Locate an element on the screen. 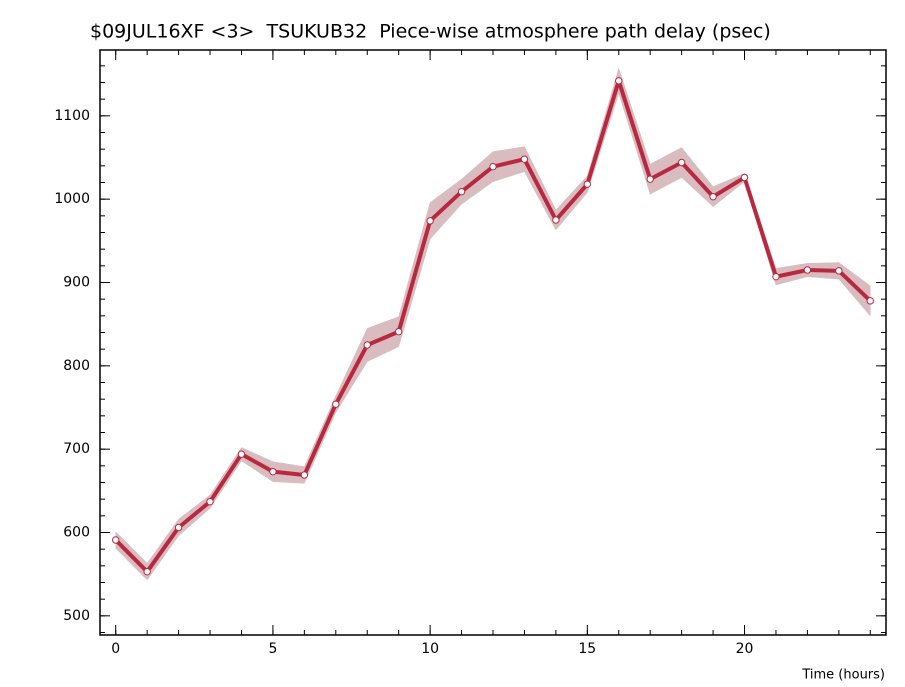  x-tick-label: 20 is located at coordinates (745, 649).